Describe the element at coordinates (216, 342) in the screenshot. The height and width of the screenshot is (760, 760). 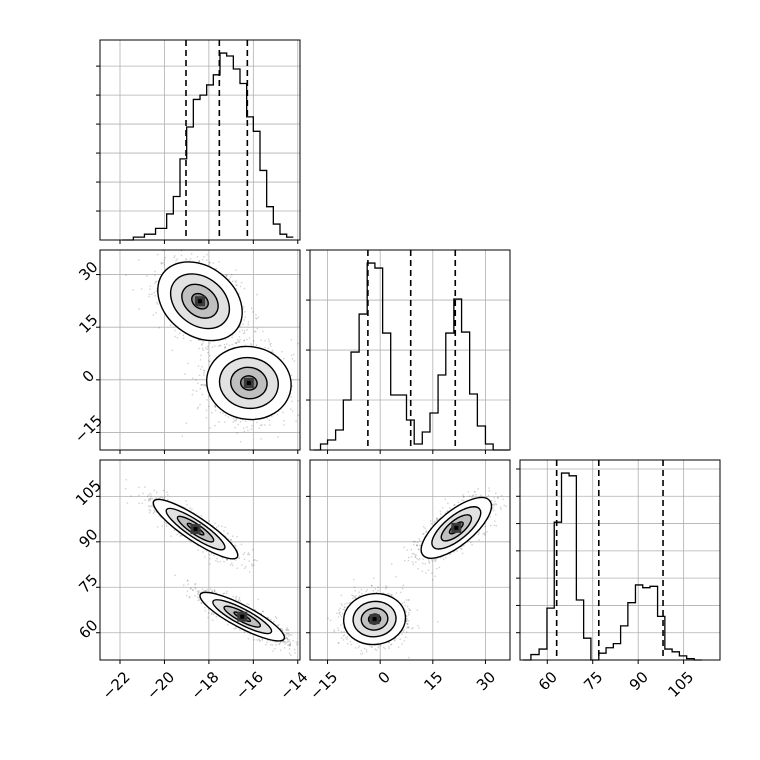
I see `scatter-panel-1-2-content` at that location.